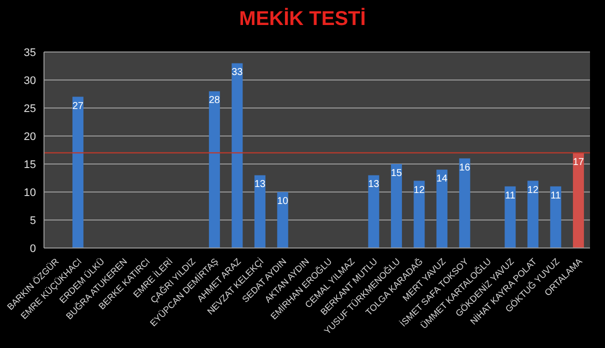  What do you see at coordinates (30, 136) in the screenshot?
I see `y-tick-label: 20` at bounding box center [30, 136].